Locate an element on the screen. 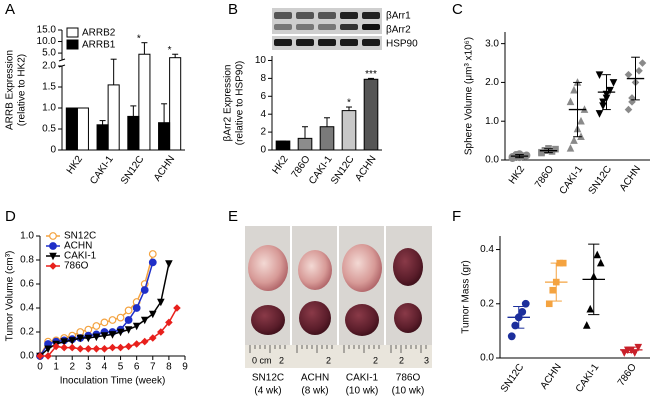 The width and height of the screenshot is (660, 401). y-tick-label: 1.5 is located at coordinates (49, 87).